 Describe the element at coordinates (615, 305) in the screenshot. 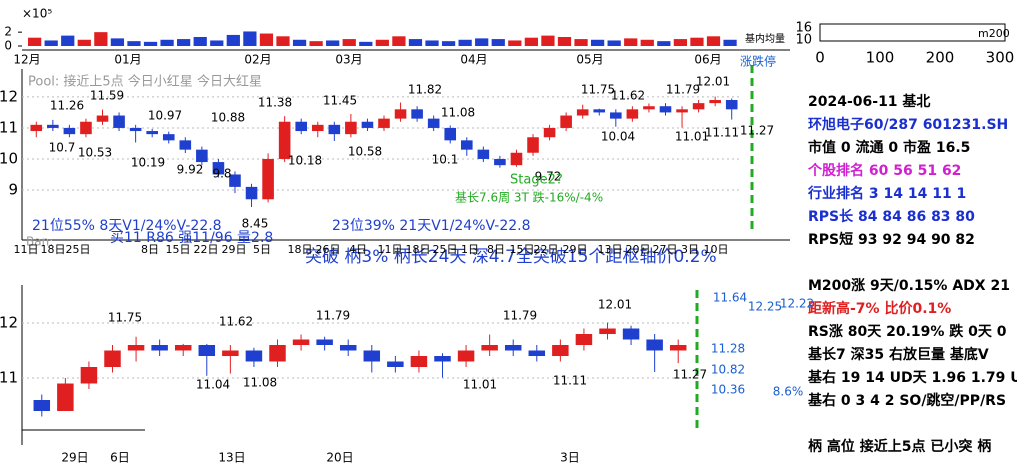

I see `price-label: 12.01` at that location.